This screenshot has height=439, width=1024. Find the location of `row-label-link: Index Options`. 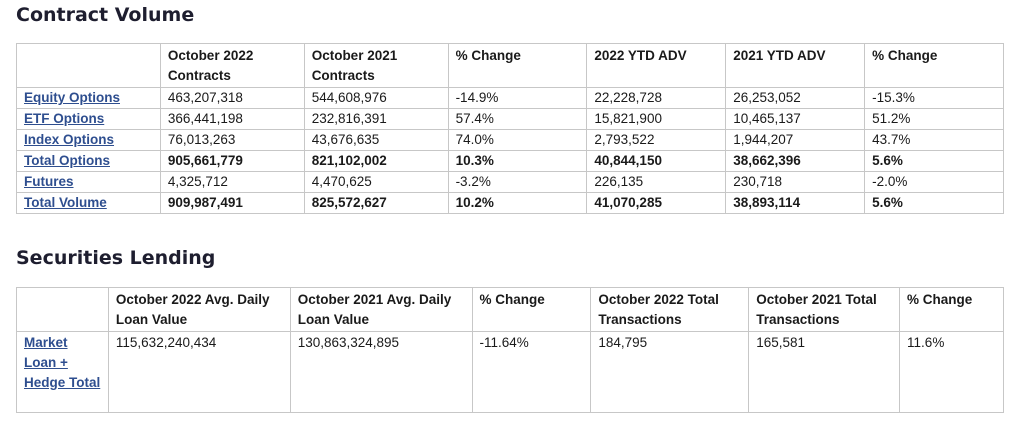

row-label-link: Index Options is located at coordinates (69, 139).